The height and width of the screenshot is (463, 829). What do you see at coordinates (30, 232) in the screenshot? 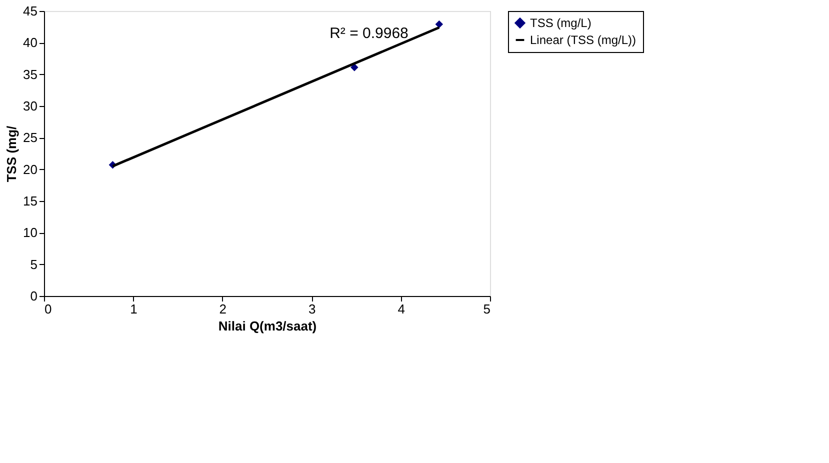
I see `y-tick-label: 10` at bounding box center [30, 232].